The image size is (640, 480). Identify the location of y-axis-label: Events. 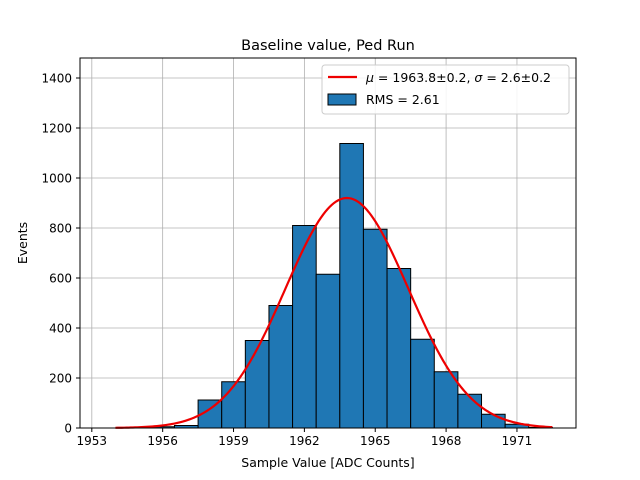
(22, 243).